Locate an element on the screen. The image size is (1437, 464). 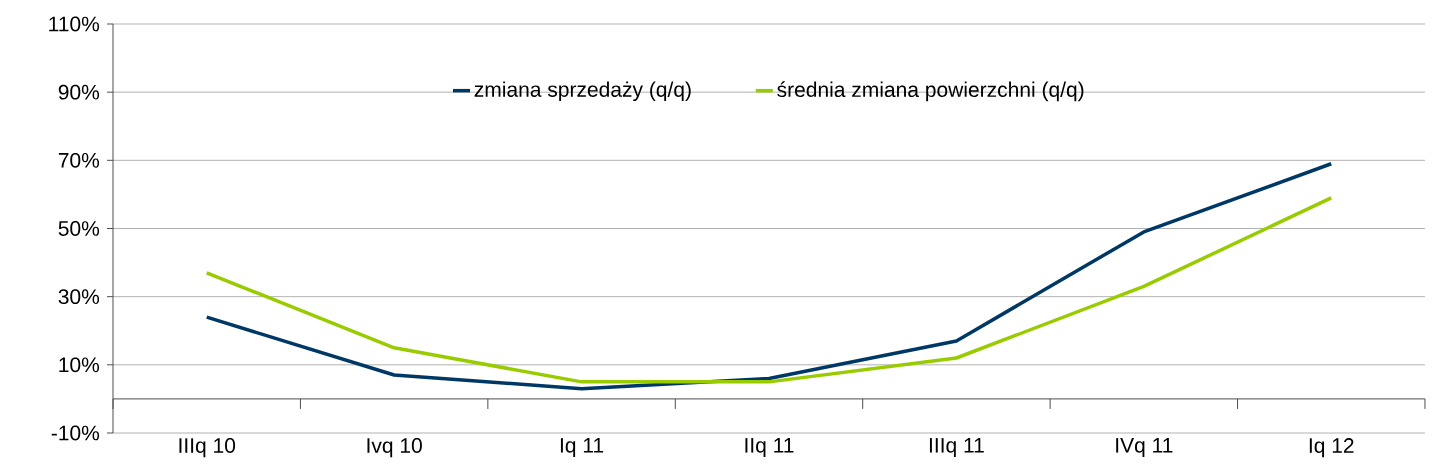
x-tick-label: IIIq 10 is located at coordinates (207, 448).